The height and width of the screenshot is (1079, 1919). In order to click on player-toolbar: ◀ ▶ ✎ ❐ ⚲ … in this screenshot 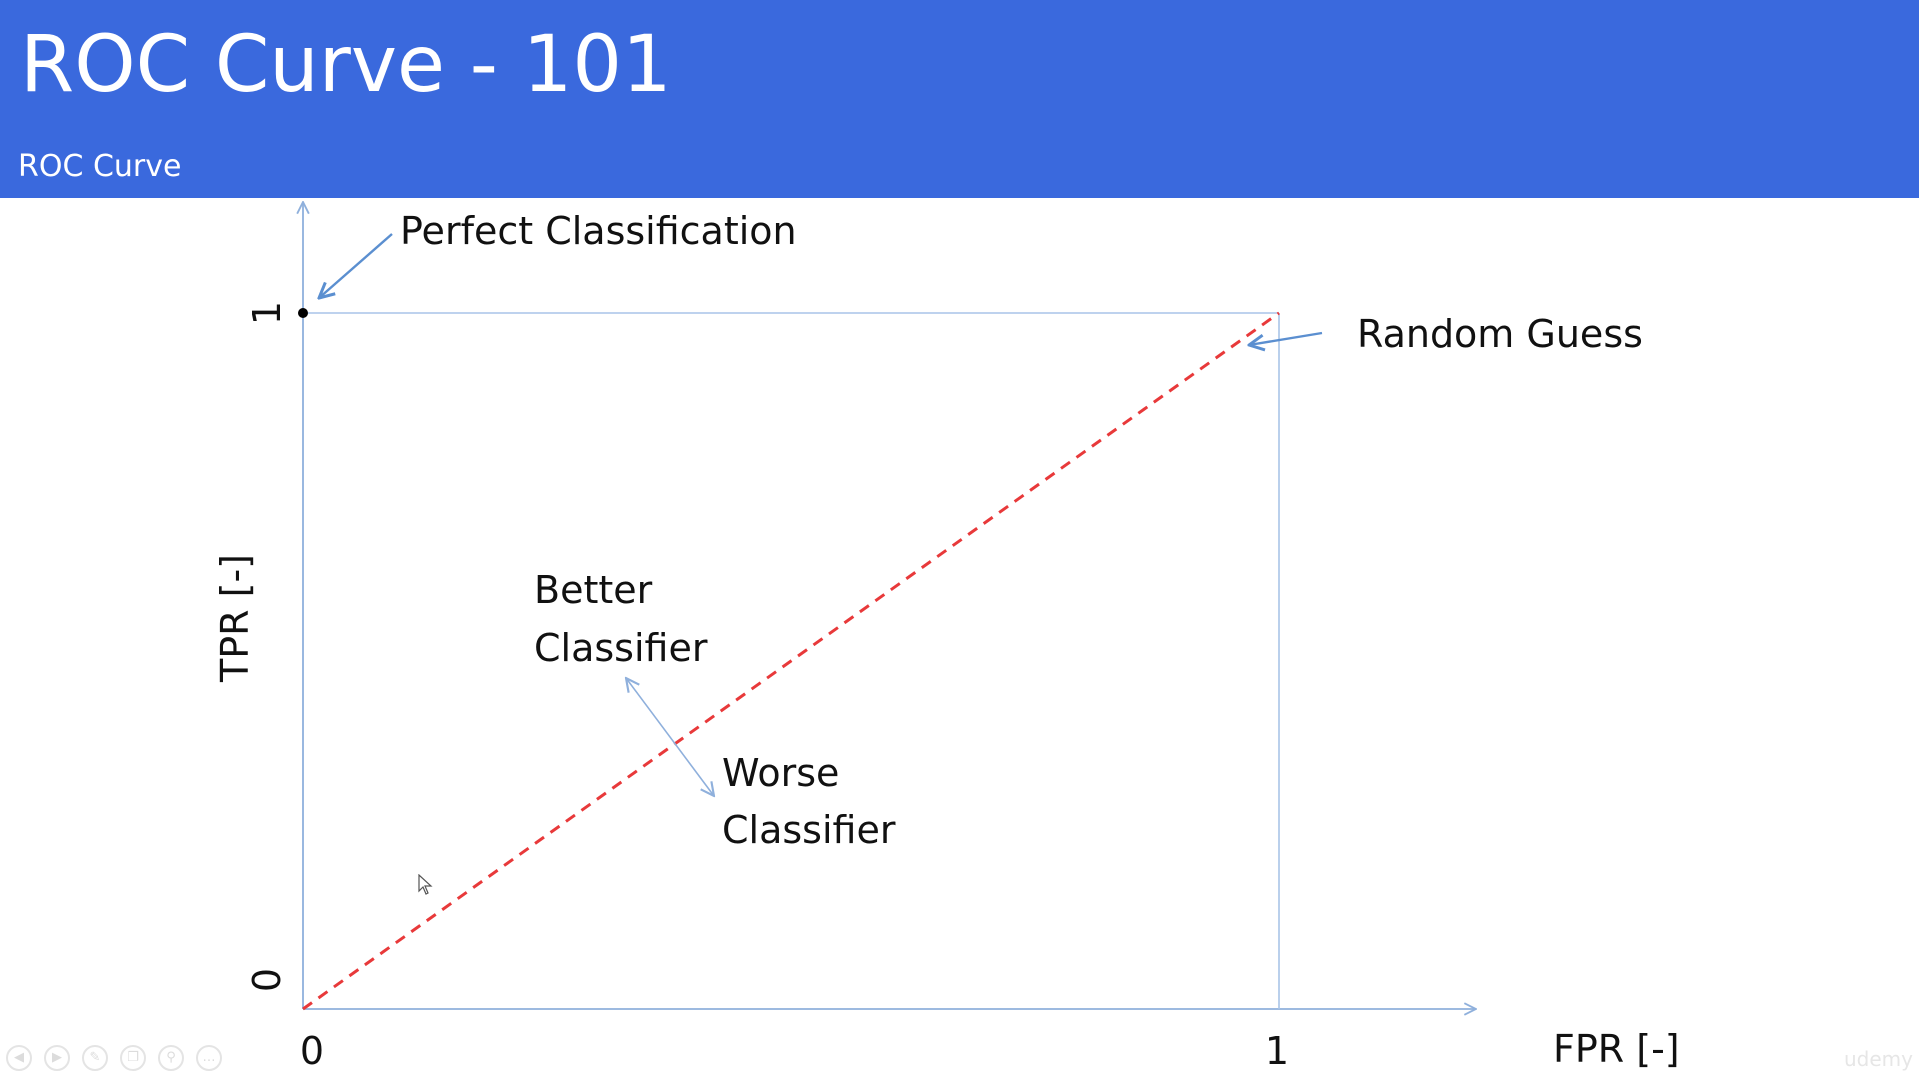, I will do `click(114, 1058)`.